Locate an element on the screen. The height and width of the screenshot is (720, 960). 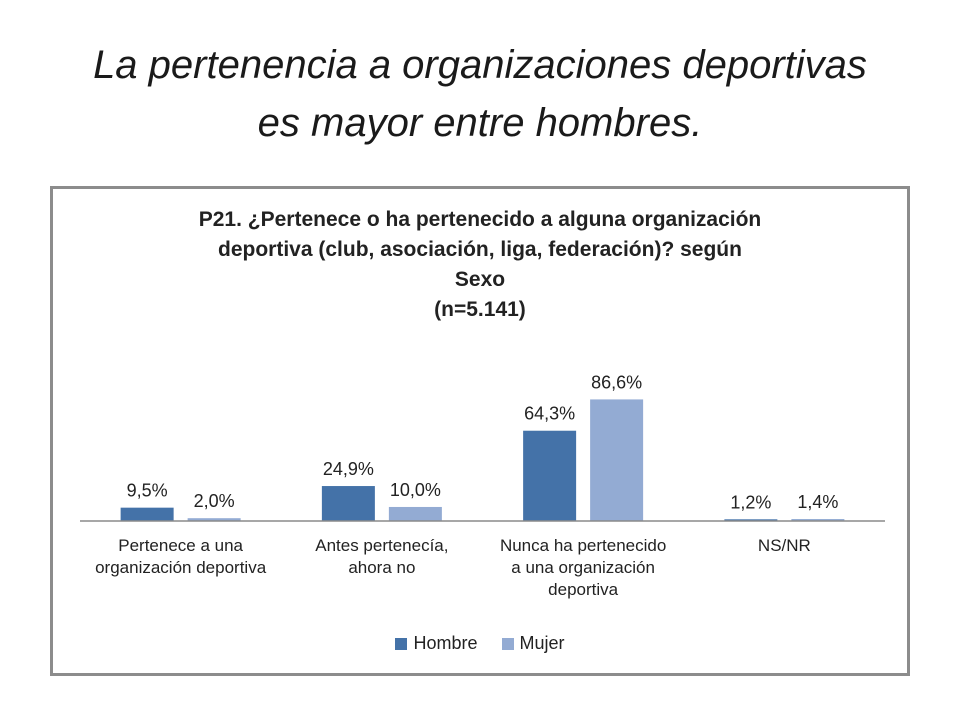
category-label-pertenece-a-una-organizacion-deportiva-line-1: Pertenece a una is located at coordinates (180, 545).